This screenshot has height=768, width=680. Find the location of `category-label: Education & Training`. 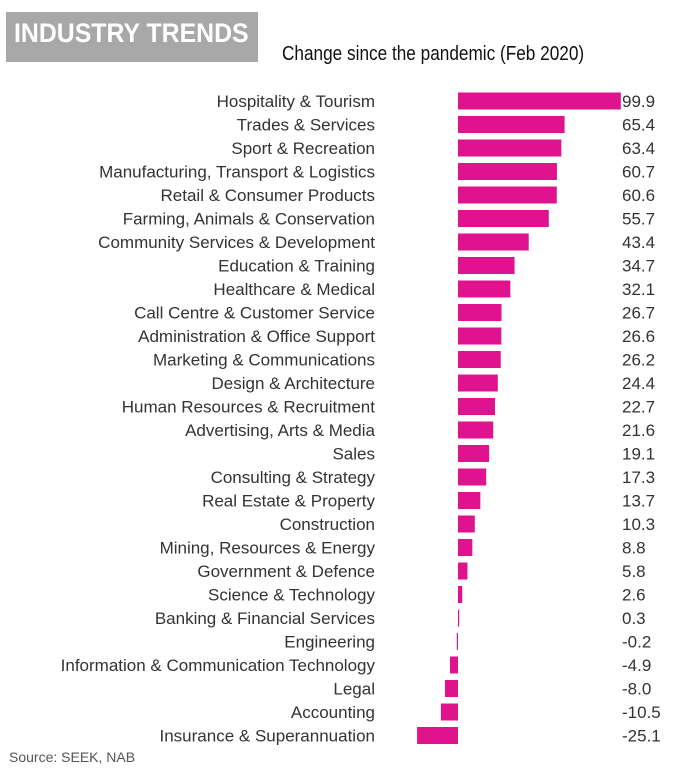

category-label: Education & Training is located at coordinates (296, 266).